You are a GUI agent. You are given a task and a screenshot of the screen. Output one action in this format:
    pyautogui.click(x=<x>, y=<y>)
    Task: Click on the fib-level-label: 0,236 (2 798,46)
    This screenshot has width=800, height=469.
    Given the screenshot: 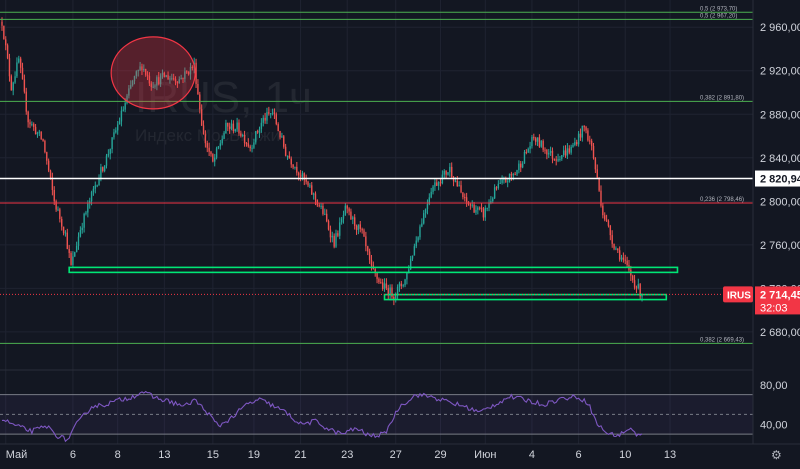 What is the action you would take?
    pyautogui.click(x=722, y=200)
    